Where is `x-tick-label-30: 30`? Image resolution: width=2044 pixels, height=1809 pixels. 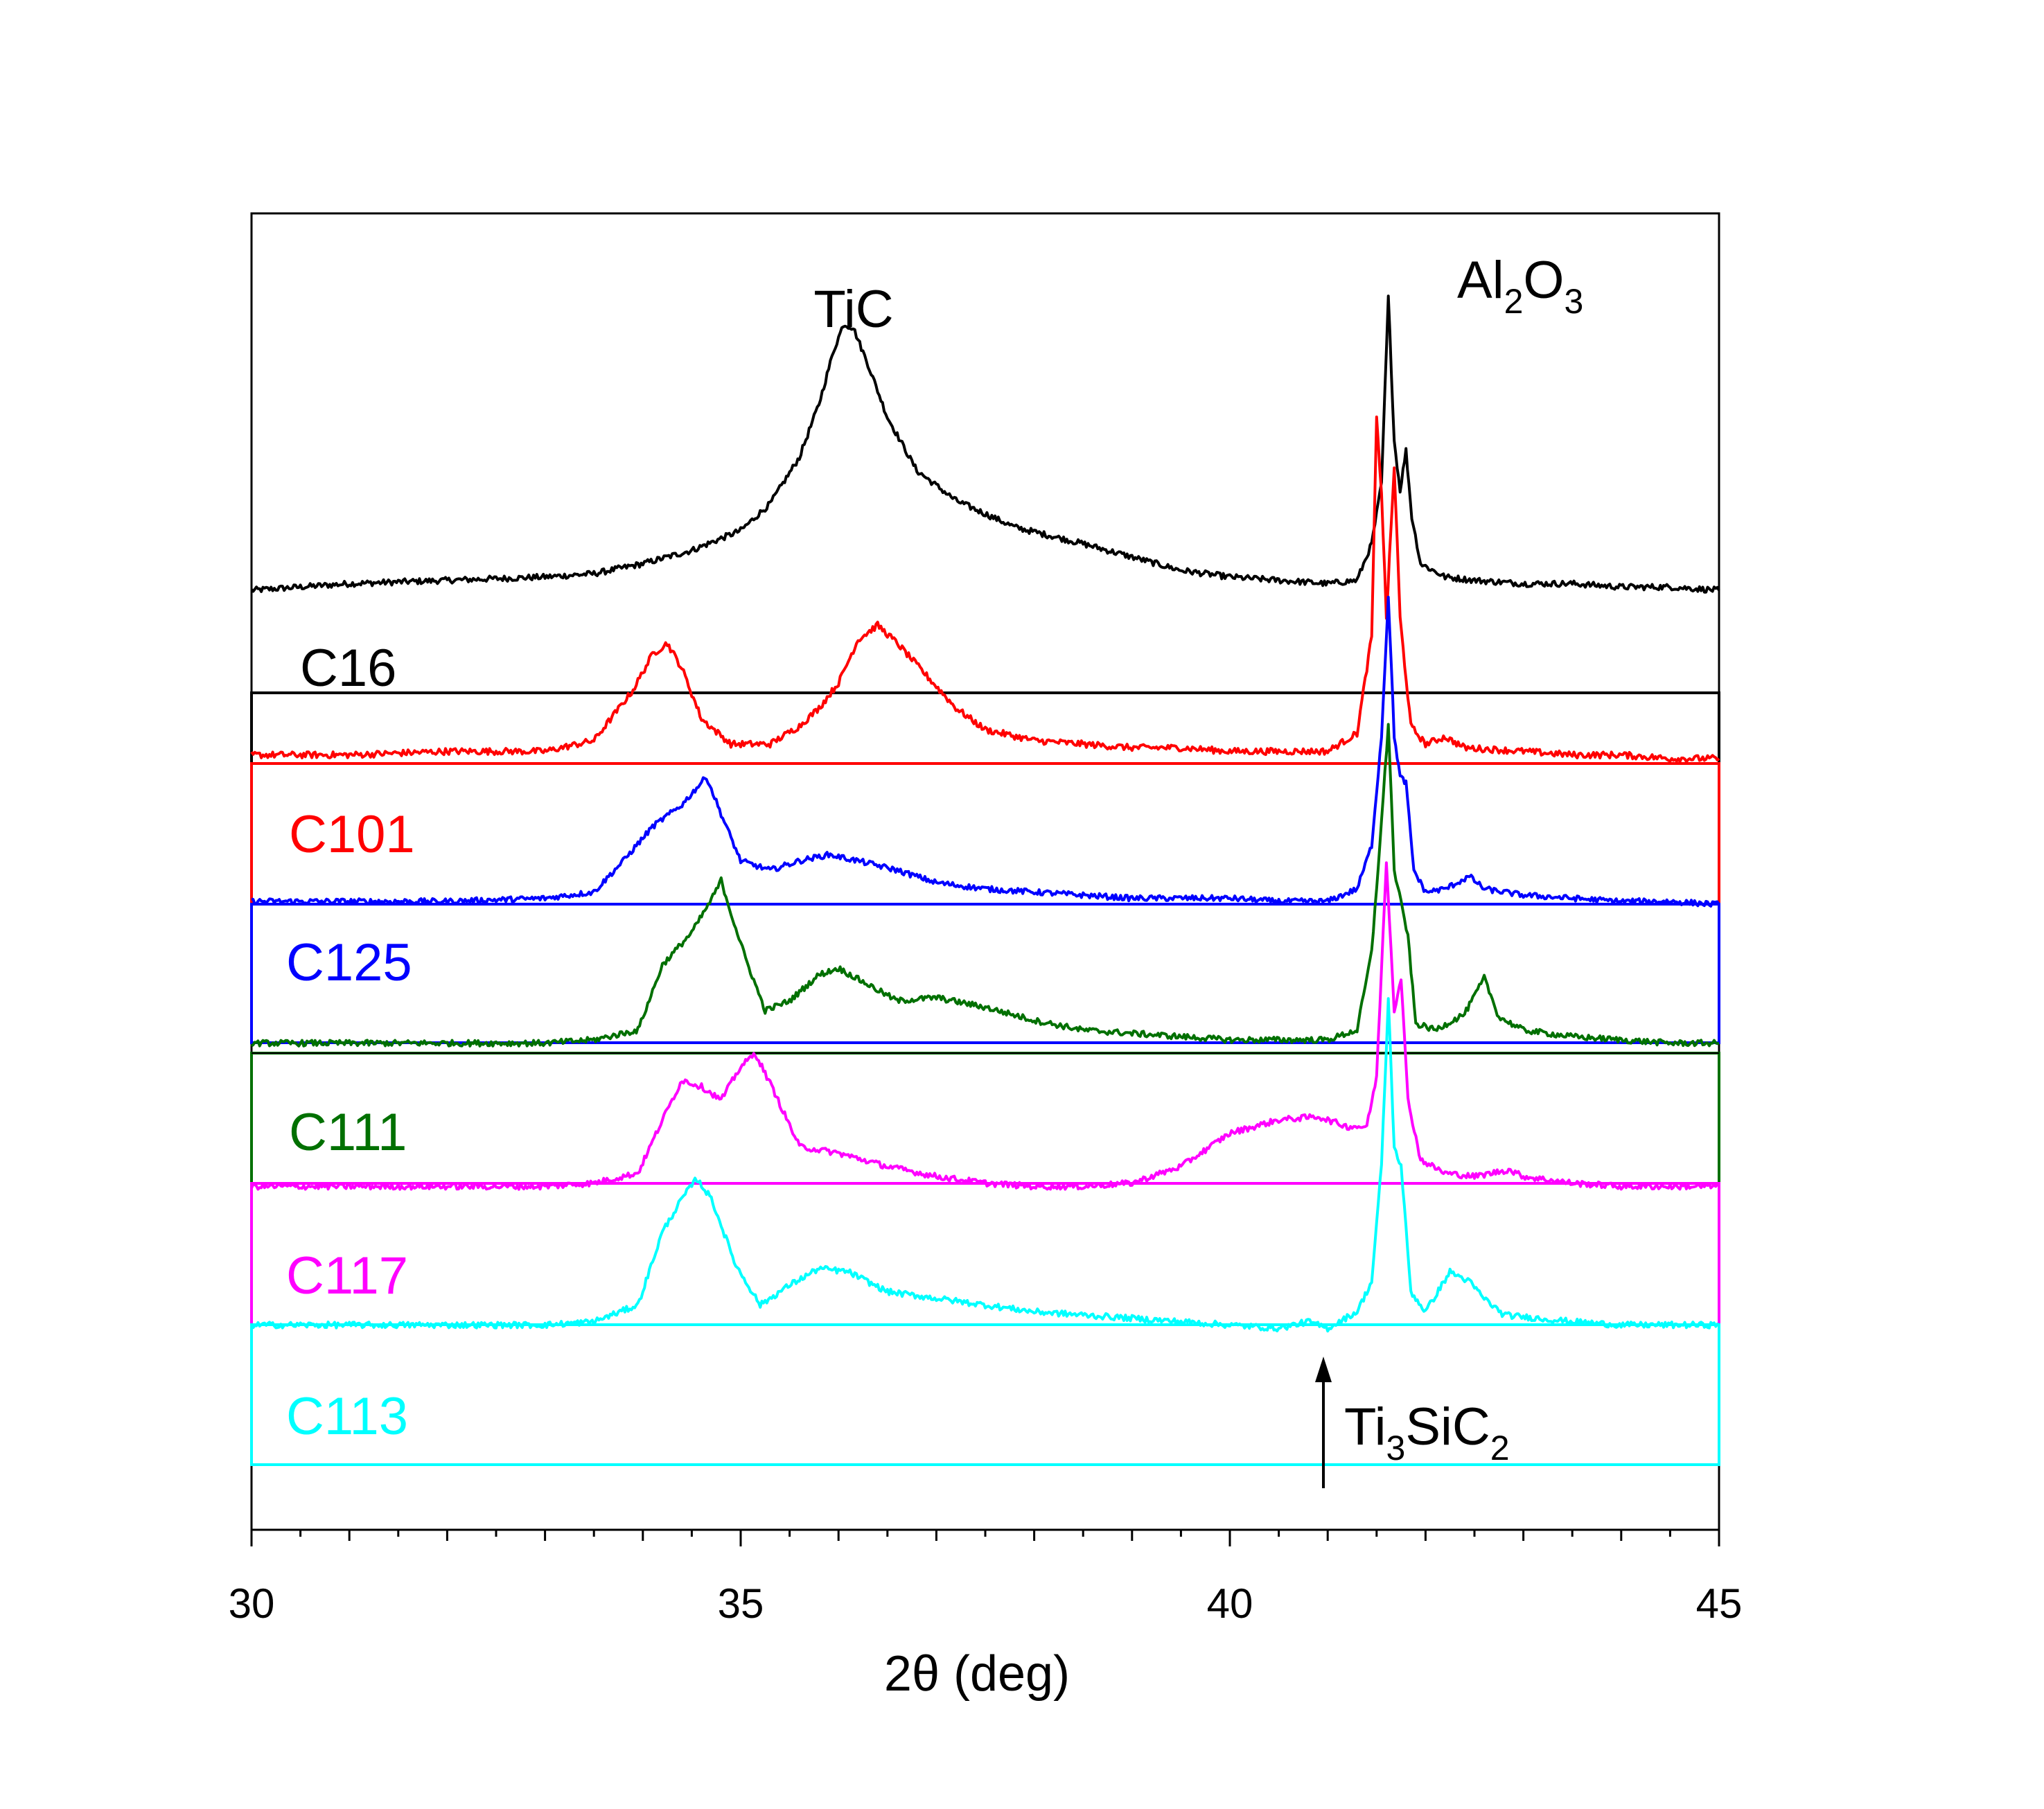 x-tick-label-30: 30 is located at coordinates (252, 1603).